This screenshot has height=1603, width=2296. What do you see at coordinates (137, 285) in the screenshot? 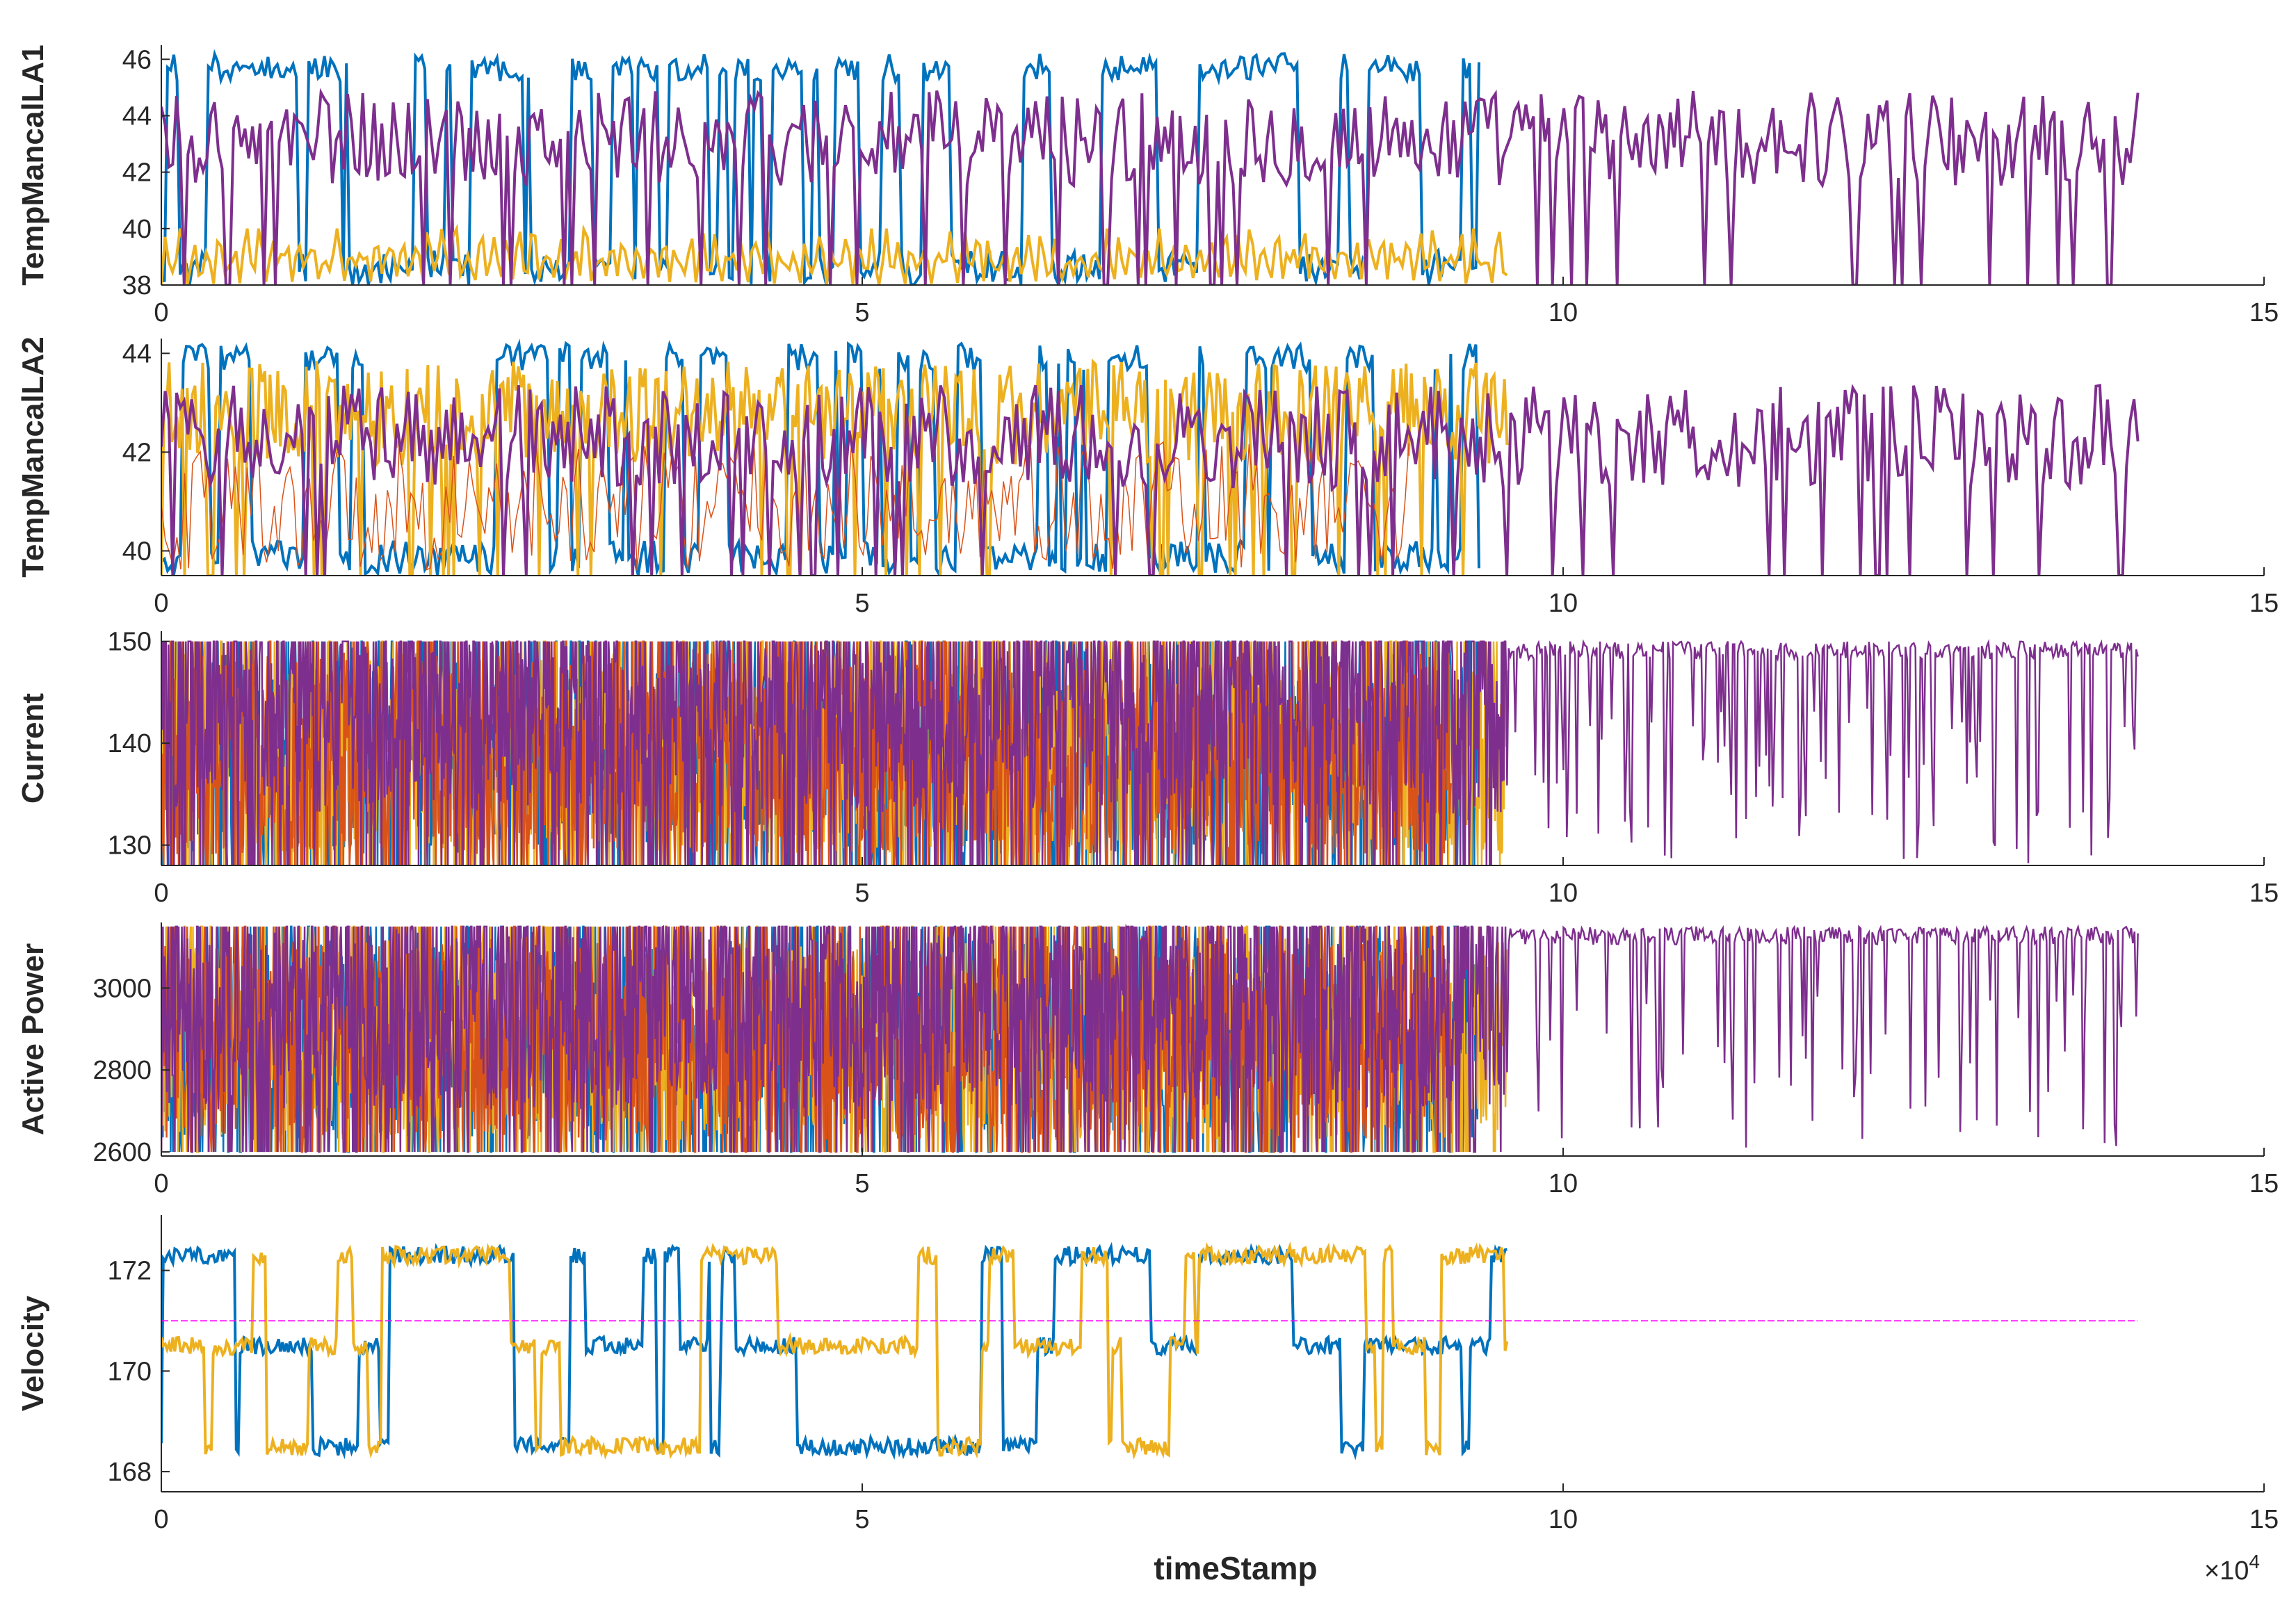
I see `y-tick-label: 38` at bounding box center [137, 285].